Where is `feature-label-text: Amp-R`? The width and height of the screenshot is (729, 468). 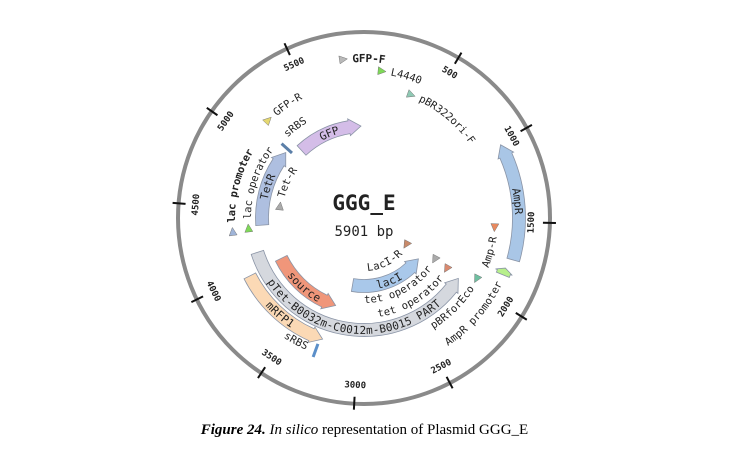 feature-label-text: Amp-R is located at coordinates (490, 252).